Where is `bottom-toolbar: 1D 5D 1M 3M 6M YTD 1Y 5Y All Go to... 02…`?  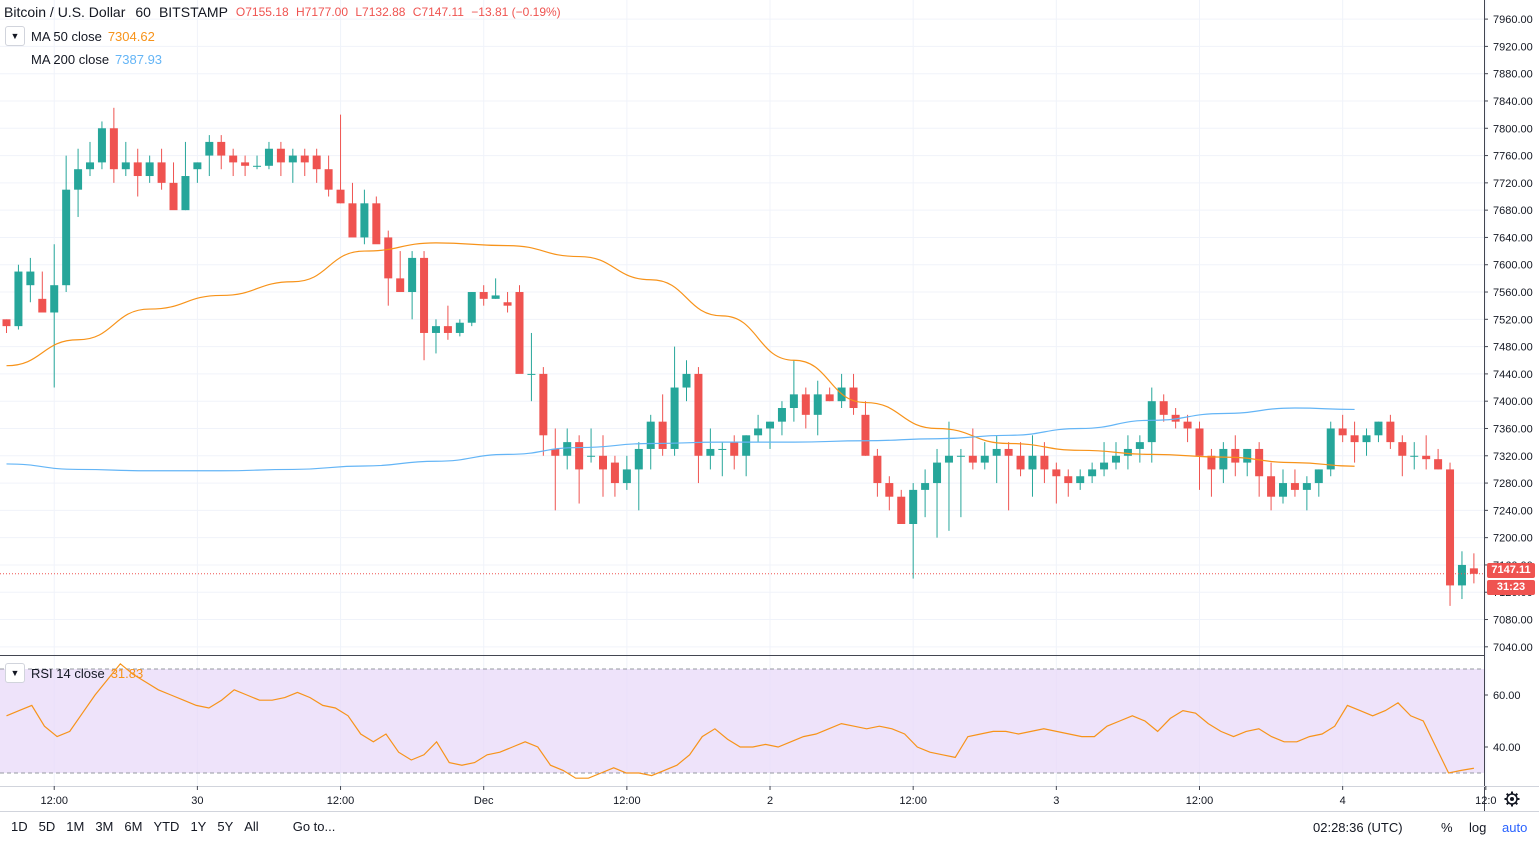 bottom-toolbar: 1D 5D 1M 3M 6M YTD 1Y 5Y All Go to... 02… is located at coordinates (769, 826).